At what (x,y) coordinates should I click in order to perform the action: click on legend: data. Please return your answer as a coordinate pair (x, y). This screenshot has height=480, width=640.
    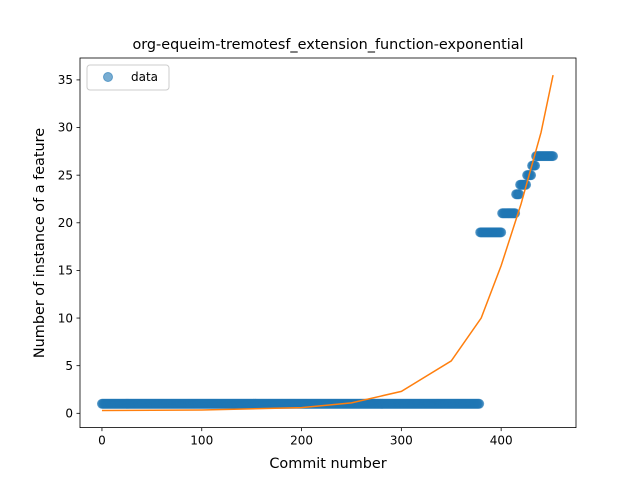
    Looking at the image, I should click on (128, 77).